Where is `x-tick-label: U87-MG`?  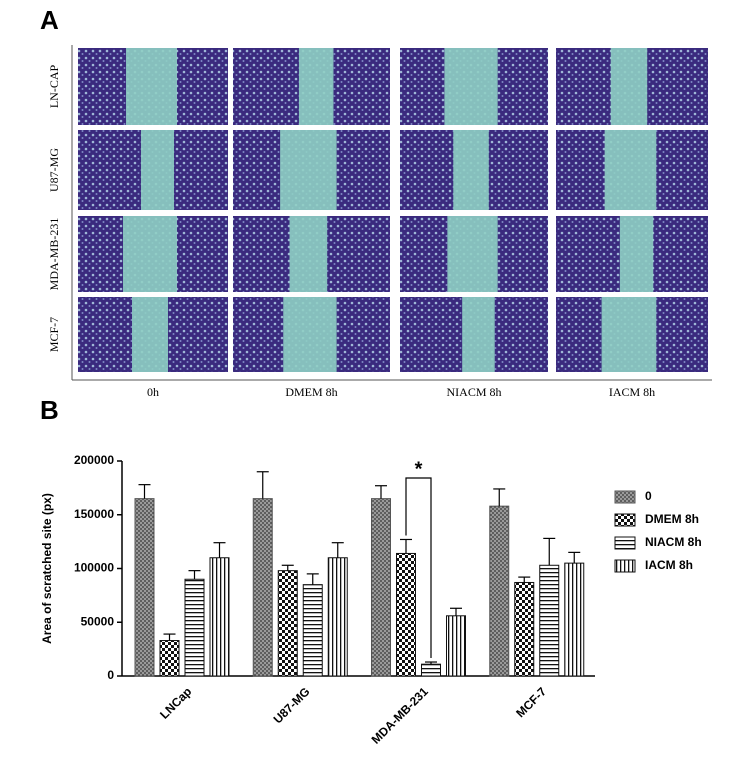
x-tick-label: U87-MG is located at coordinates (292, 705).